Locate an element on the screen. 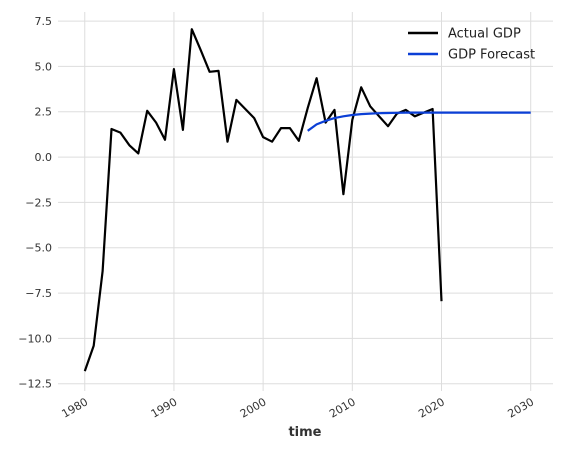 This screenshot has height=454, width=561. y-tick-label: 7.5 is located at coordinates (44, 21).